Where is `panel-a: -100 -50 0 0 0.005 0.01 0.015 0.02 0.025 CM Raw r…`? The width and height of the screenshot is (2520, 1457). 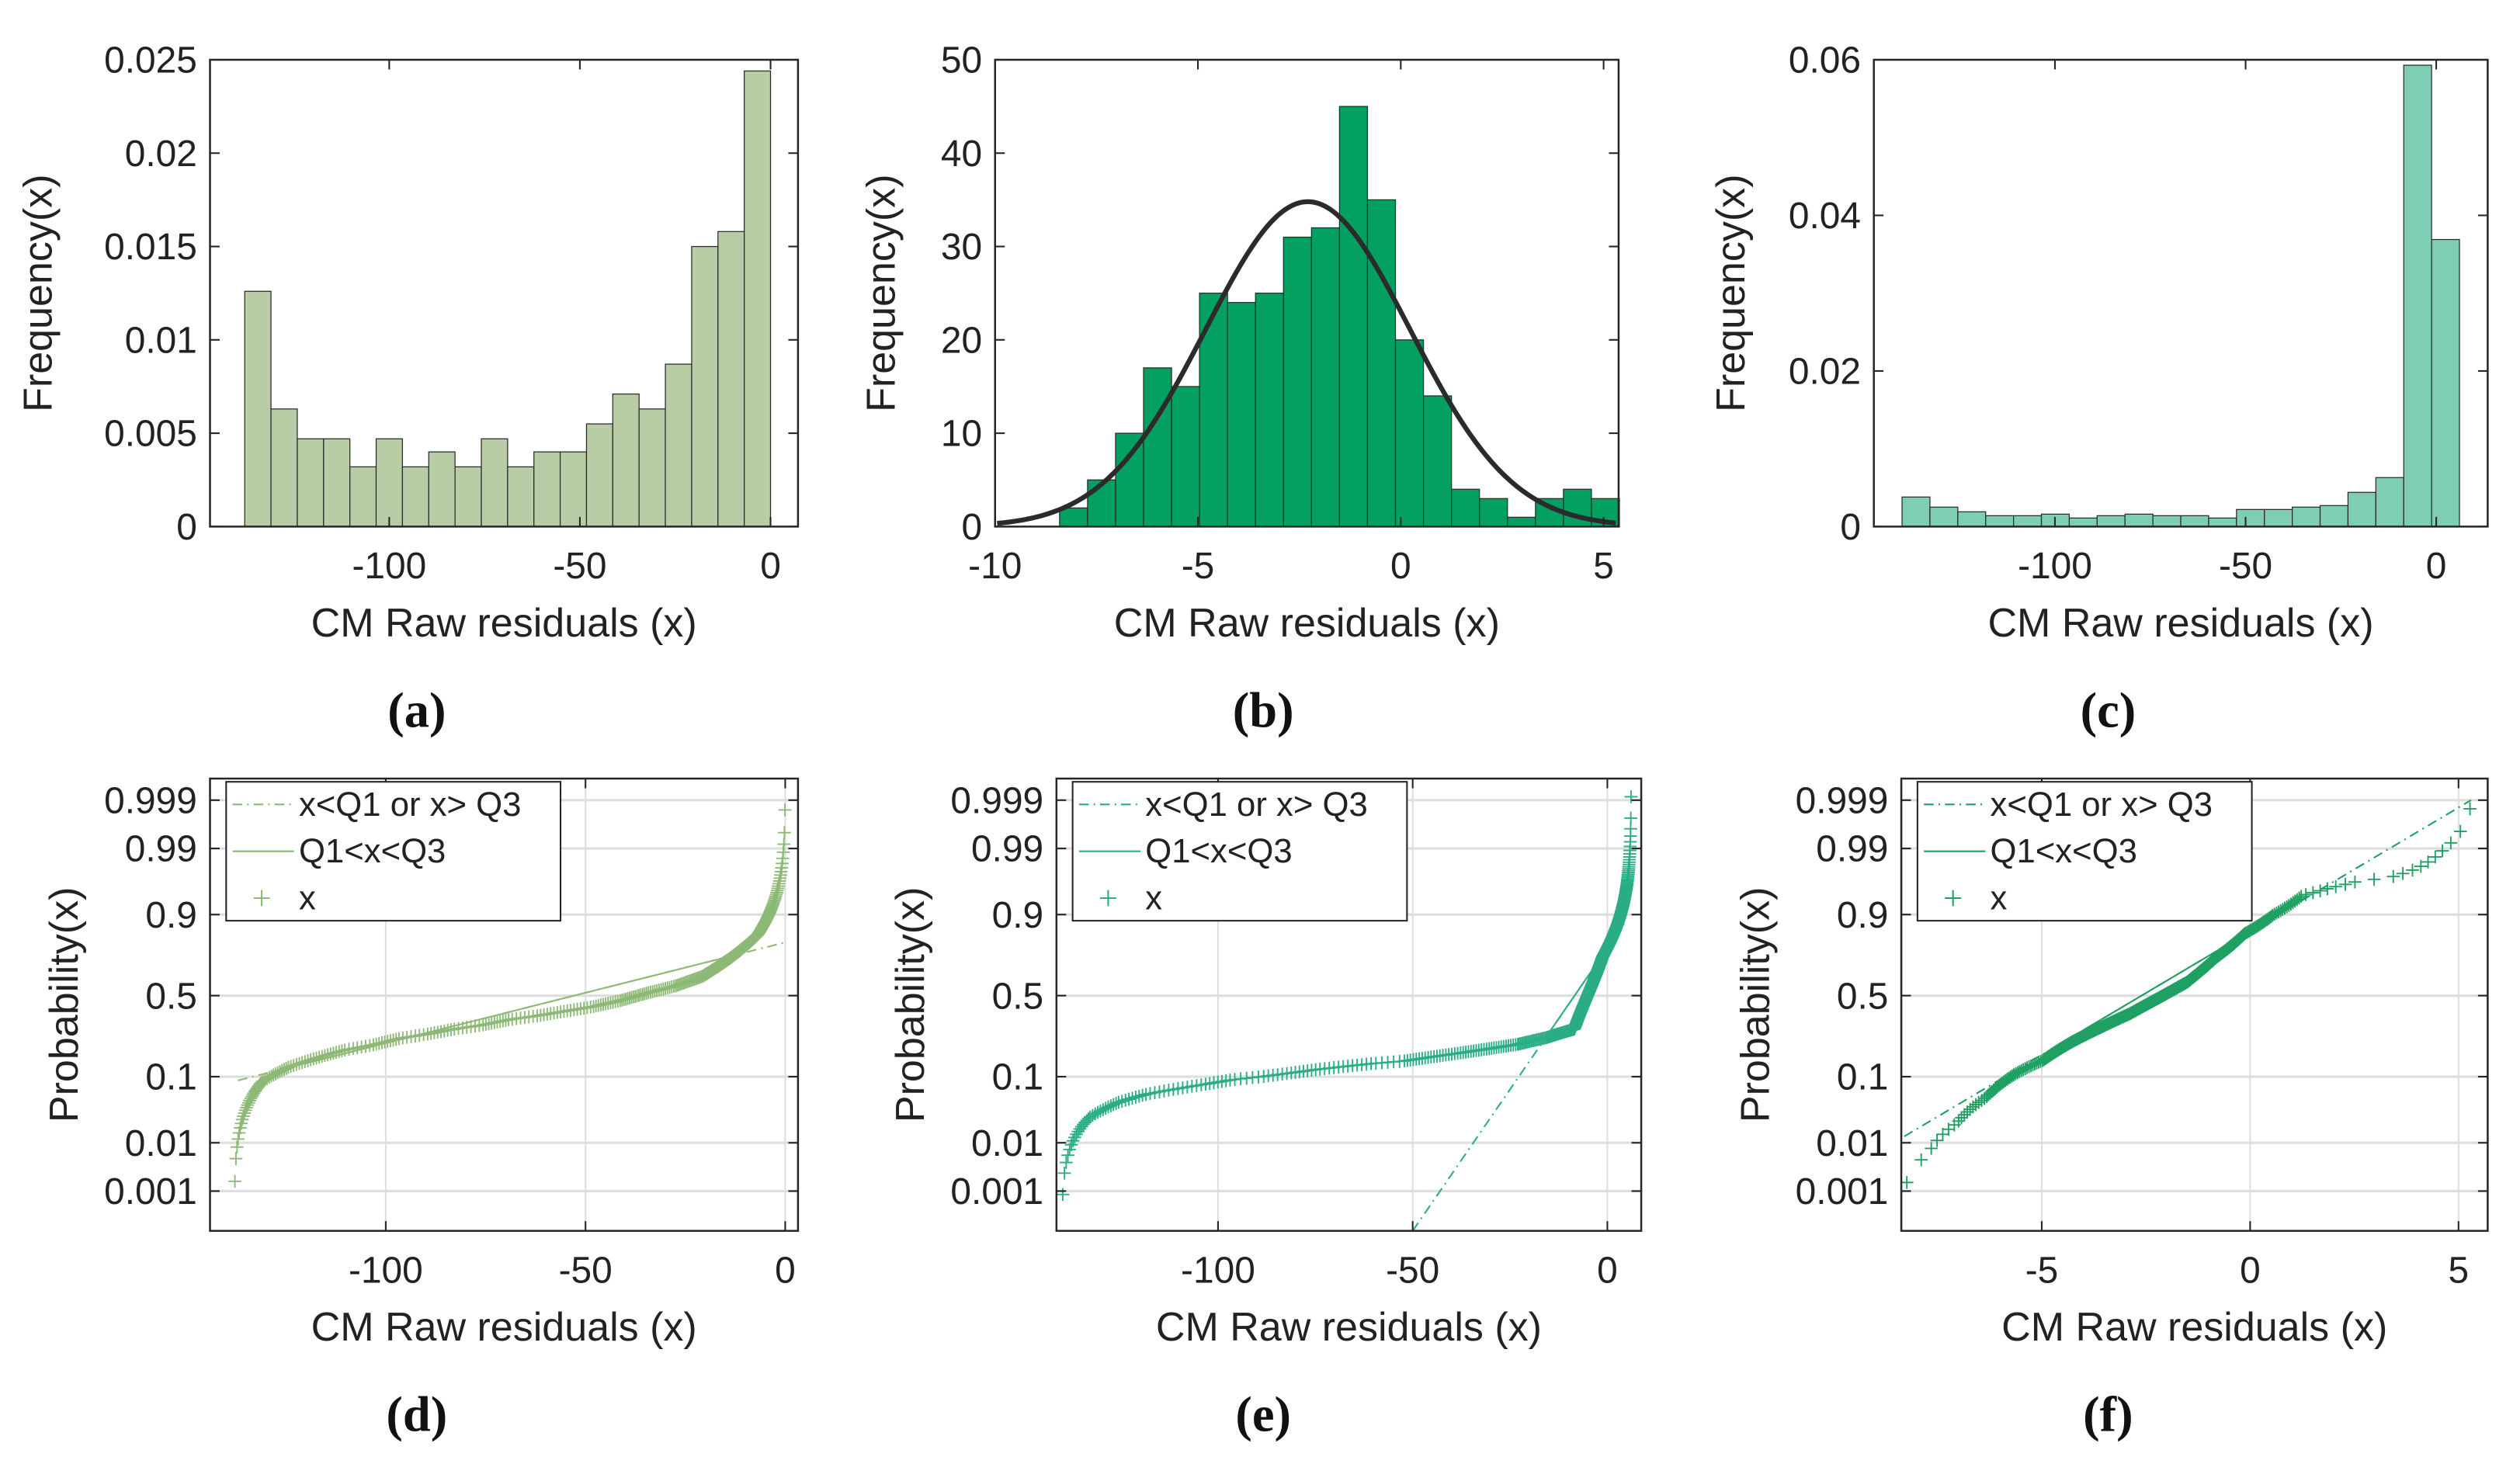 panel-a: -100 -50 0 0 0.005 0.01 0.015 0.02 0.025 CM Raw r… is located at coordinates (408, 389).